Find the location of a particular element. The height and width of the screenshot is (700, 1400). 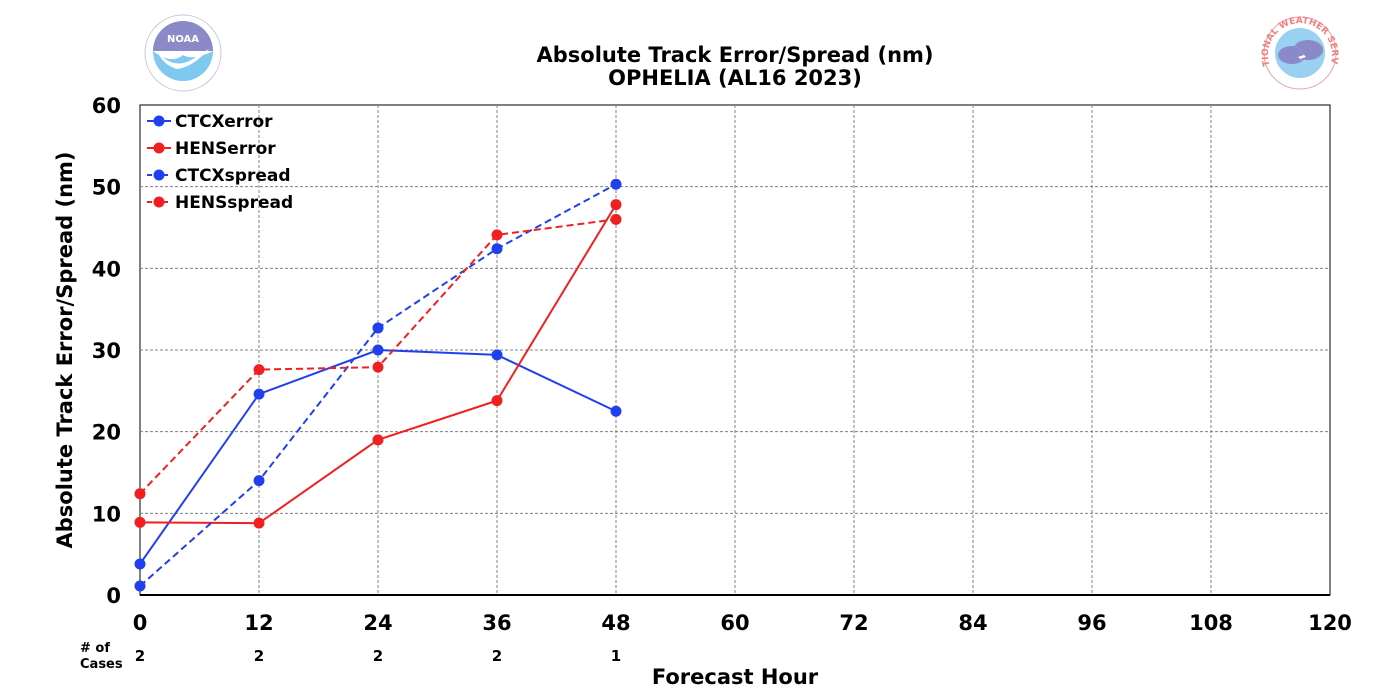

x-axis-label: Forecast Hour is located at coordinates (735, 677).